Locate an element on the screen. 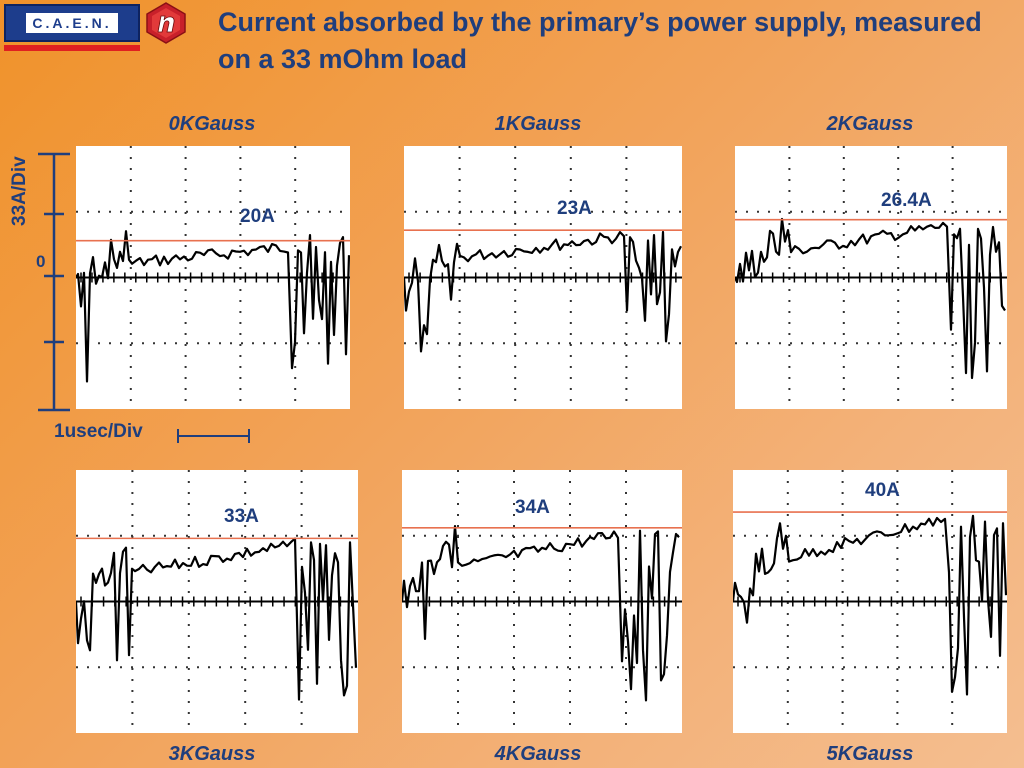  scope-trace-3kgauss is located at coordinates (217, 601).